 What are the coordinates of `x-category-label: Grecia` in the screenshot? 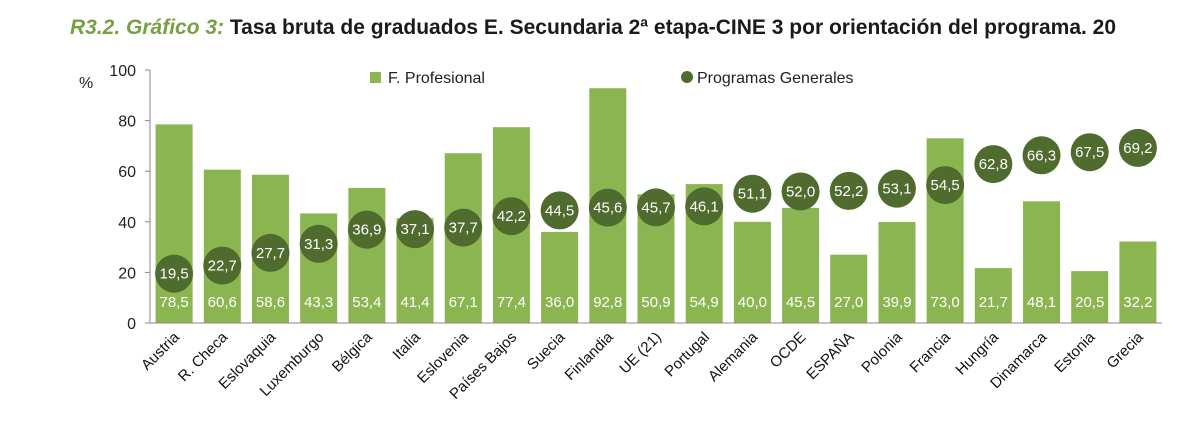 It's located at (1125, 350).